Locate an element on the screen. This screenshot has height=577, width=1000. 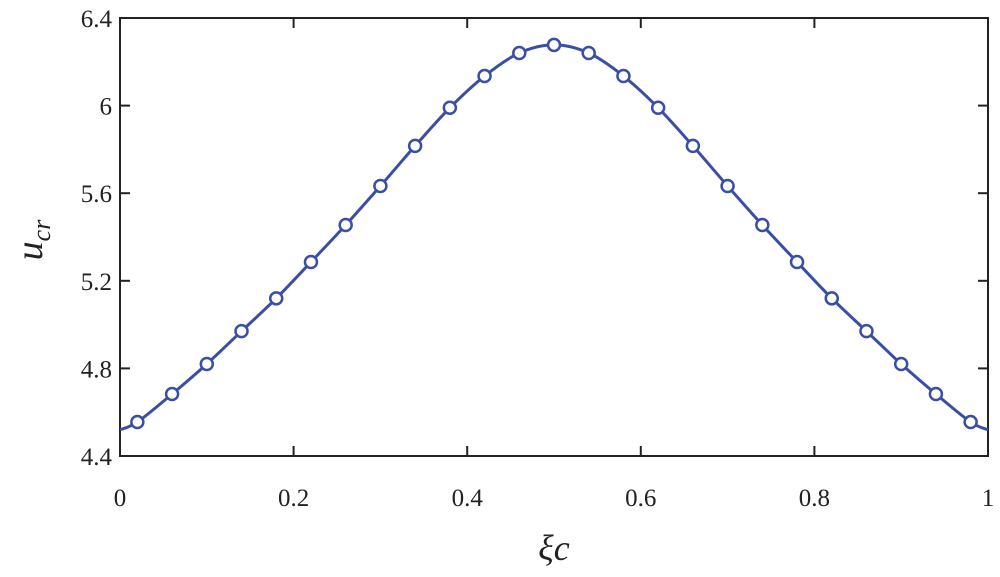
y-tick-label: 5.2 is located at coordinates (96, 282).